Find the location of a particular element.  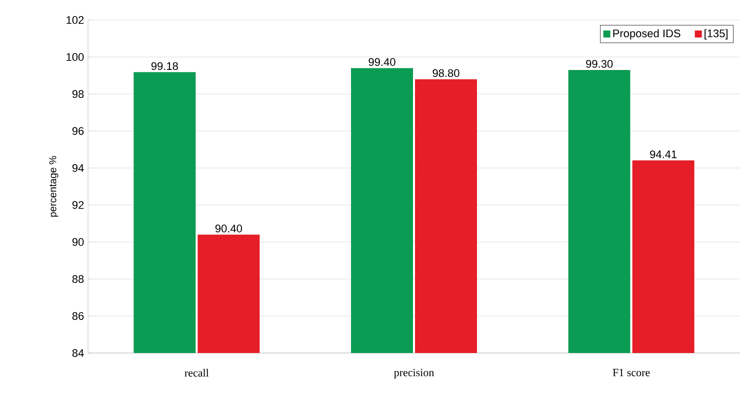

data-label: 99.40 is located at coordinates (382, 62).